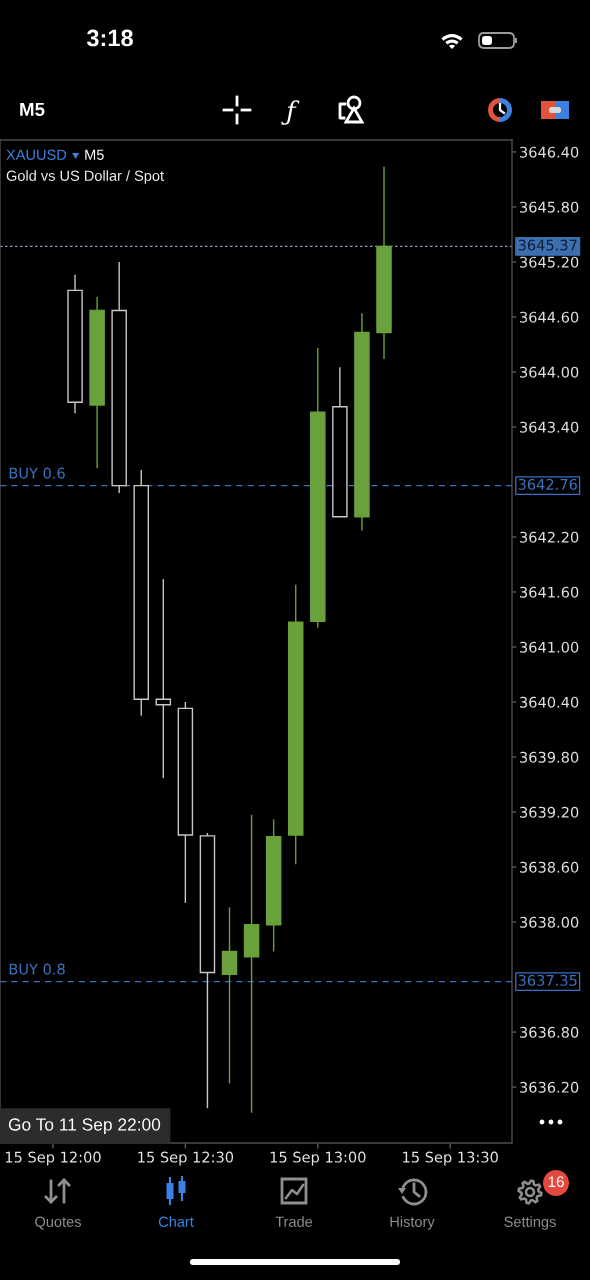  Describe the element at coordinates (294, 1221) in the screenshot. I see `text: Trade` at that location.